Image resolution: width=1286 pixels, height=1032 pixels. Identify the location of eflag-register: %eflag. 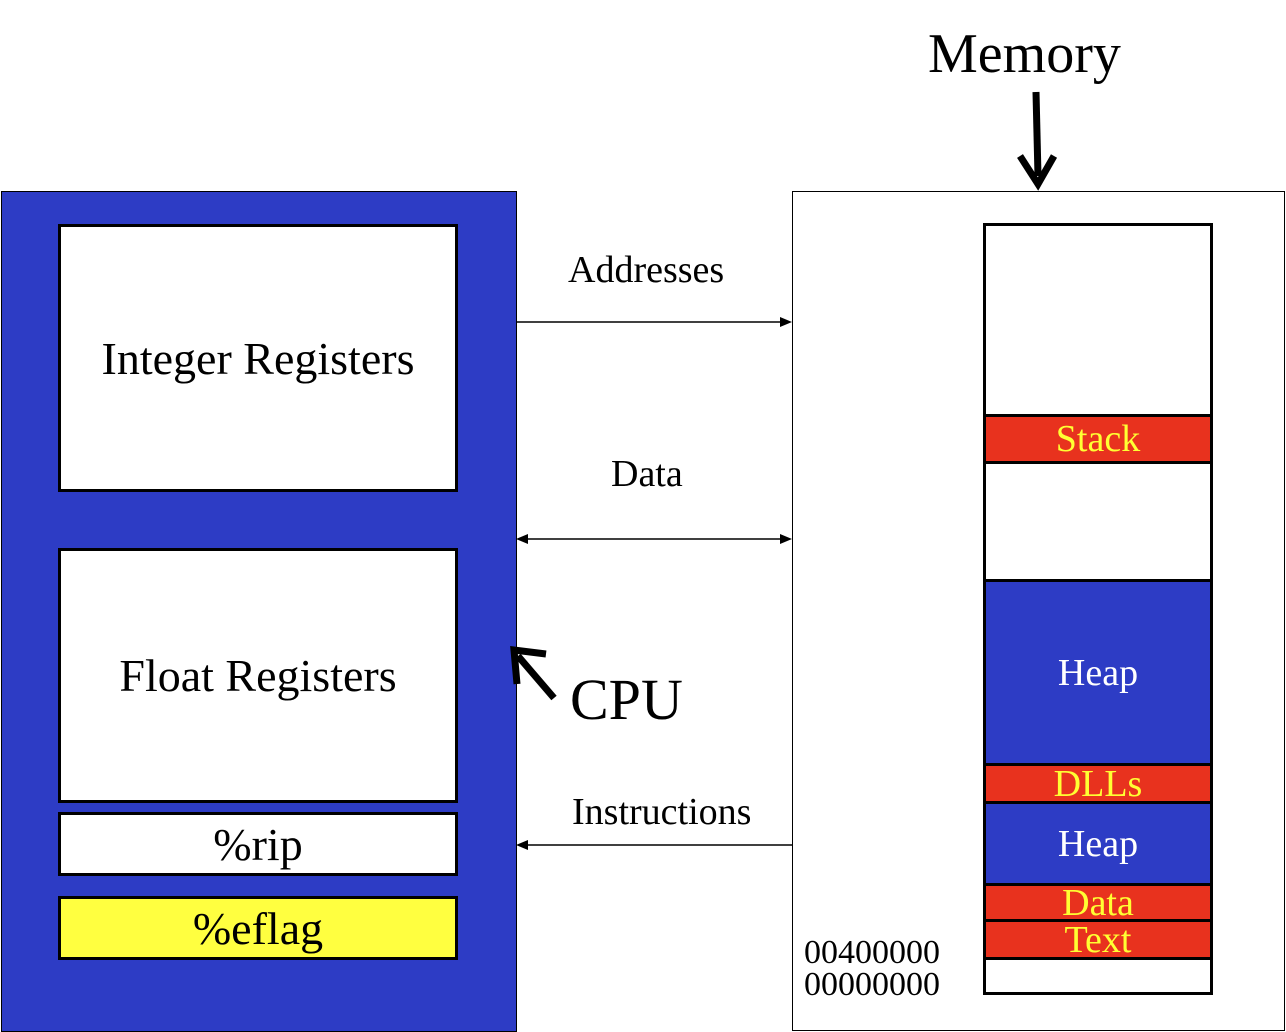
(258, 928).